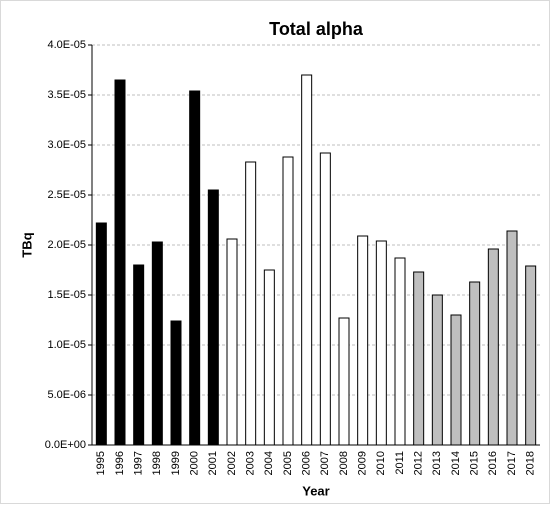 The width and height of the screenshot is (550, 509). What do you see at coordinates (66, 145) in the screenshot?
I see `y-tick-label: 3.0E-05` at bounding box center [66, 145].